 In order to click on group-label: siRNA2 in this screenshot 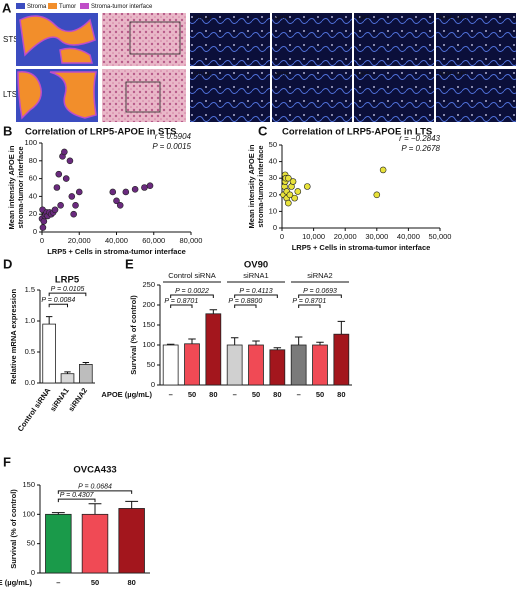, I will do `click(319, 275)`.